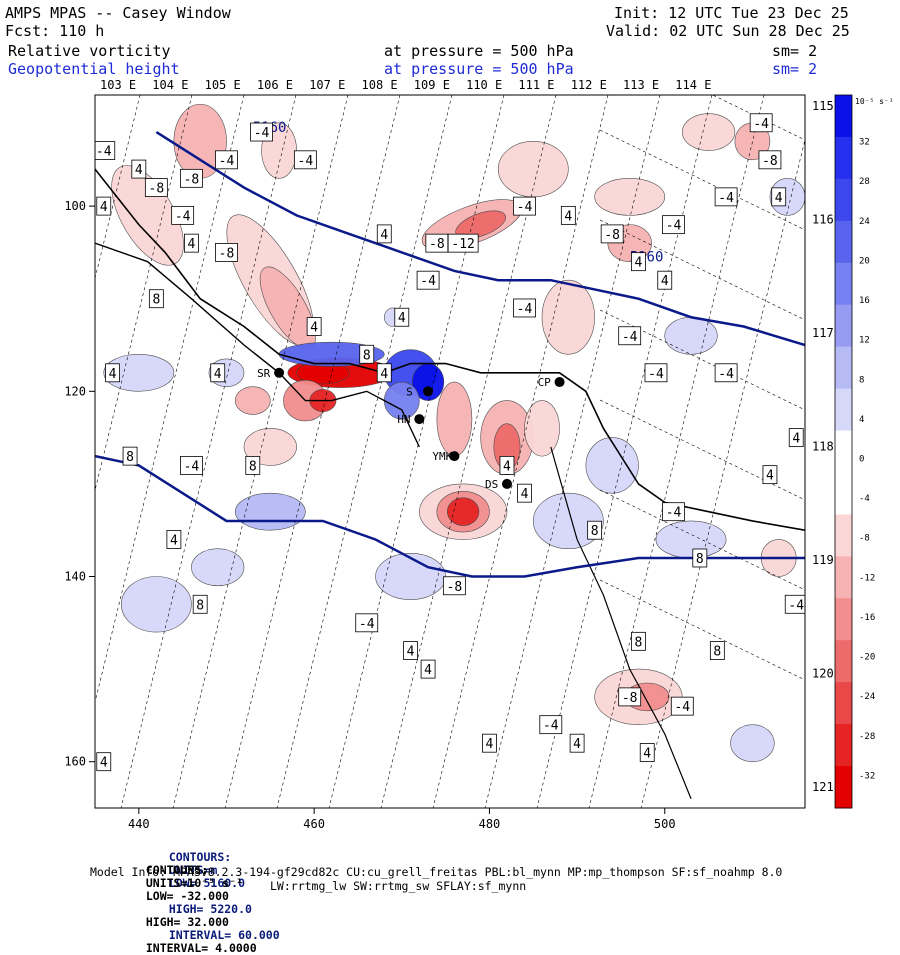 The image size is (900, 955). I want to click on station-label: SR, so click(264, 373).